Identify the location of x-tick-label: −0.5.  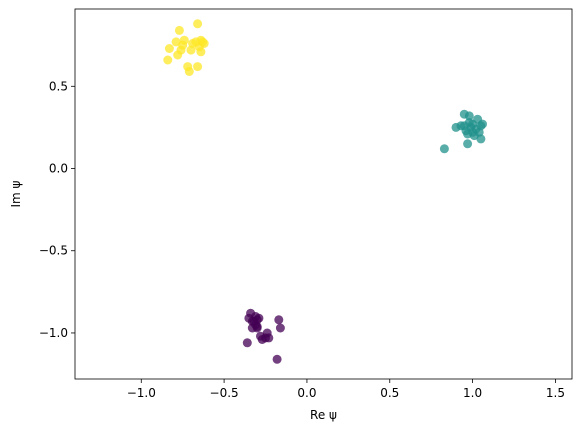
(224, 393).